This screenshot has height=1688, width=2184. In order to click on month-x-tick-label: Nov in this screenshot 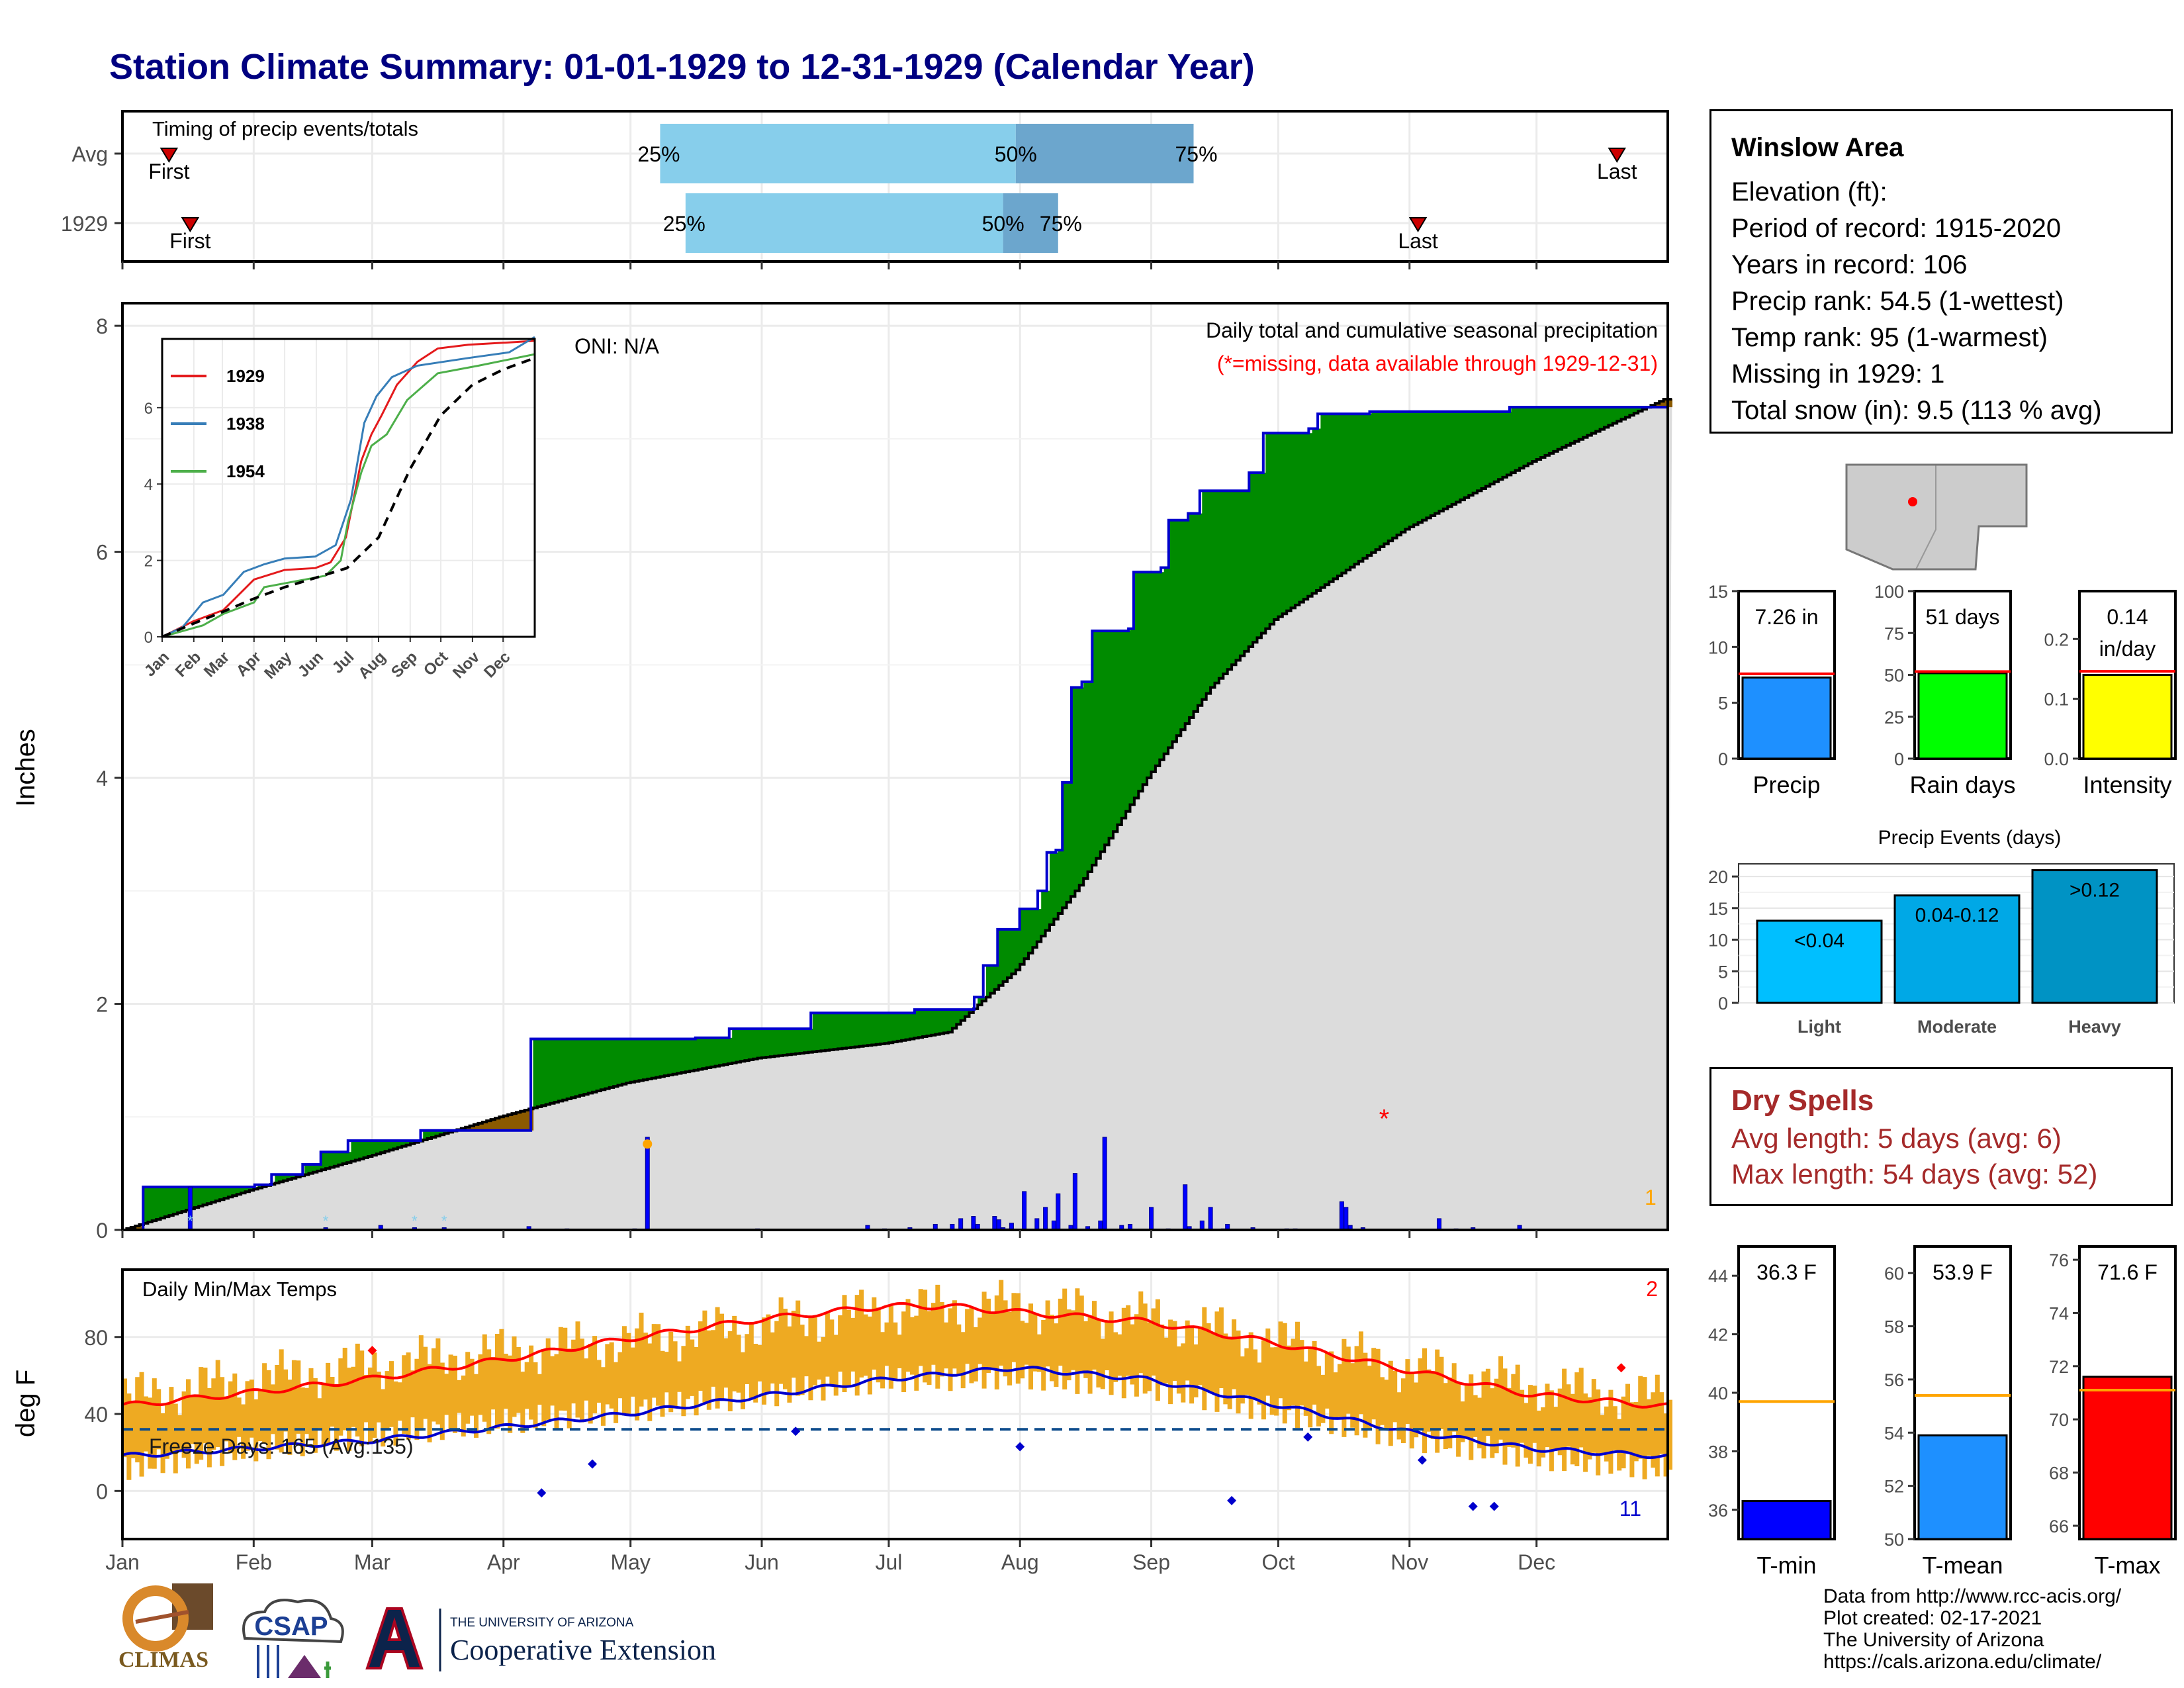, I will do `click(1409, 1562)`.